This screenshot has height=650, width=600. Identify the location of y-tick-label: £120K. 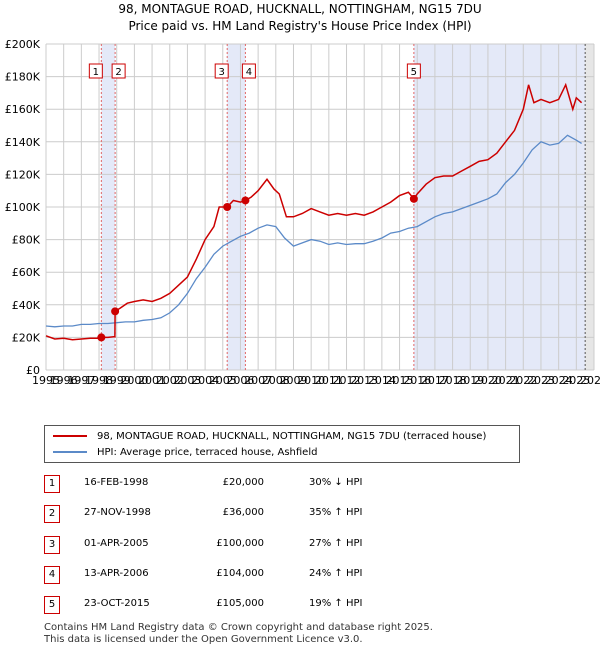
(23, 174).